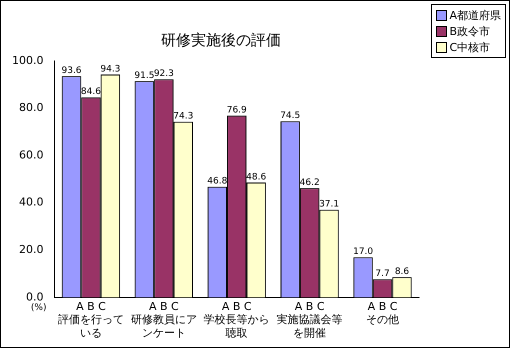 The image size is (510, 348). Describe the element at coordinates (469, 31) in the screenshot. I see `legend-label: B政令市` at that location.